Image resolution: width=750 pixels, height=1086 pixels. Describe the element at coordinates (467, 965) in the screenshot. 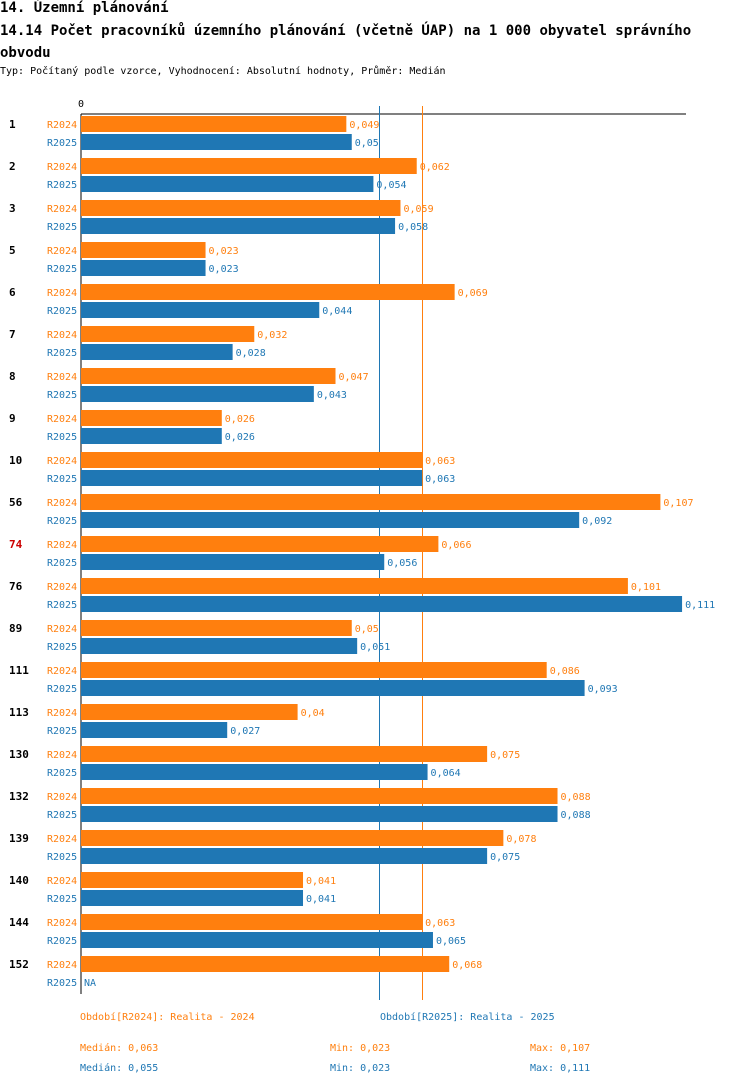

I see `data-label: 0,068` at that location.